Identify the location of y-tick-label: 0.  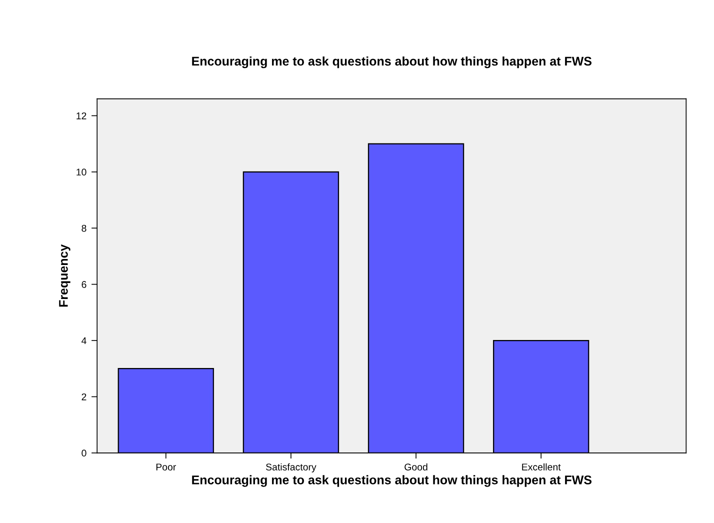
(84, 453).